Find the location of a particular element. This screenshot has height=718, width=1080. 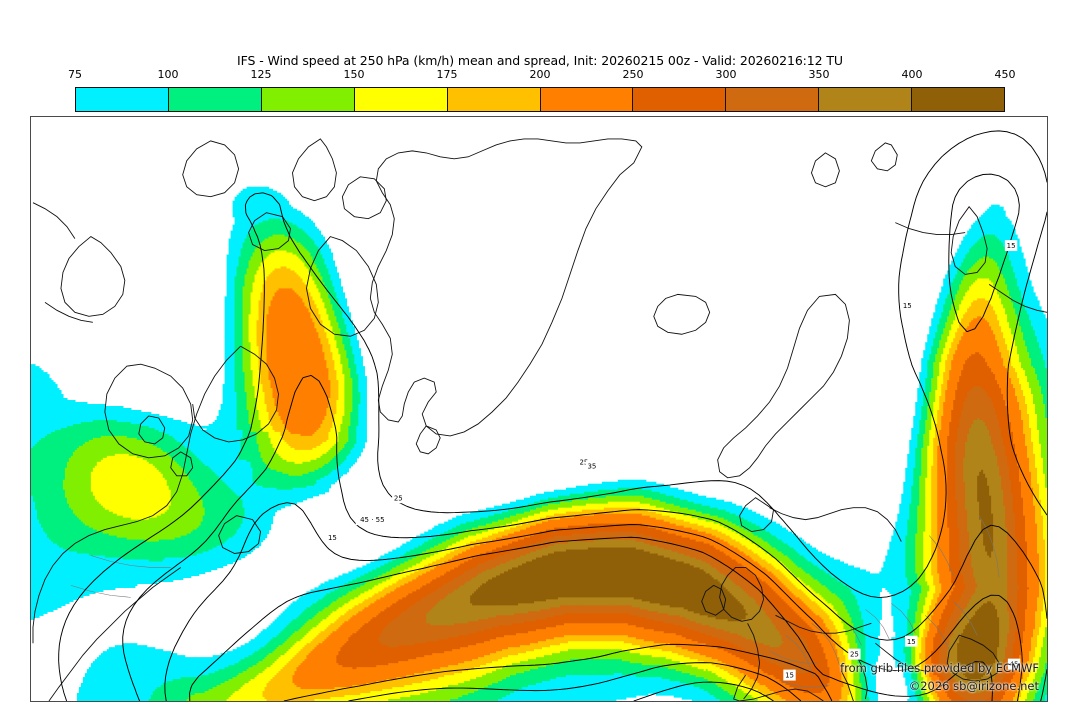

colorbar-tick-75: 75 is located at coordinates (75, 74).